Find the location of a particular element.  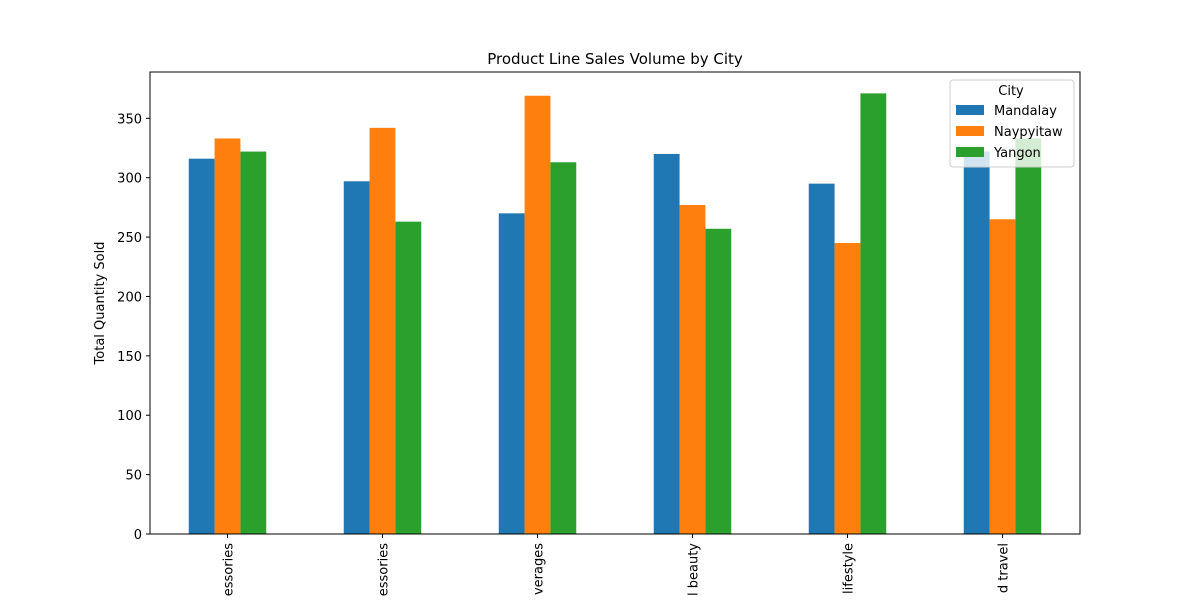

x-tick-label: lifestyle is located at coordinates (849, 568).